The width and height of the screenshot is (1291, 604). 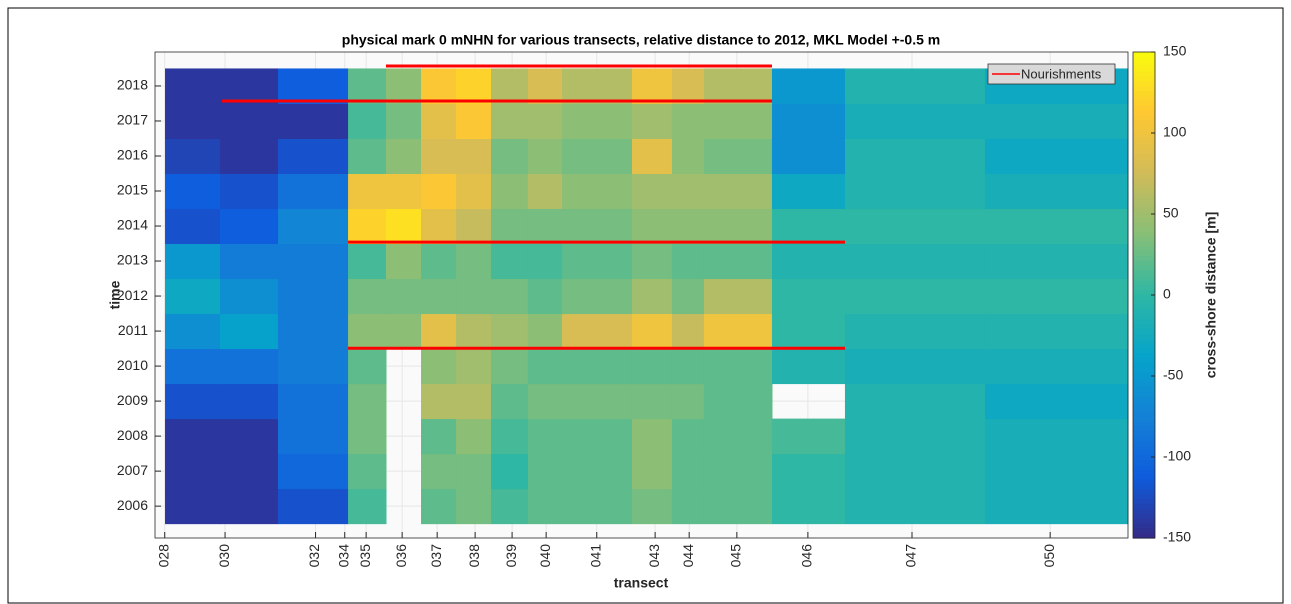 I want to click on x-tick-label: 044, so click(x=688, y=556).